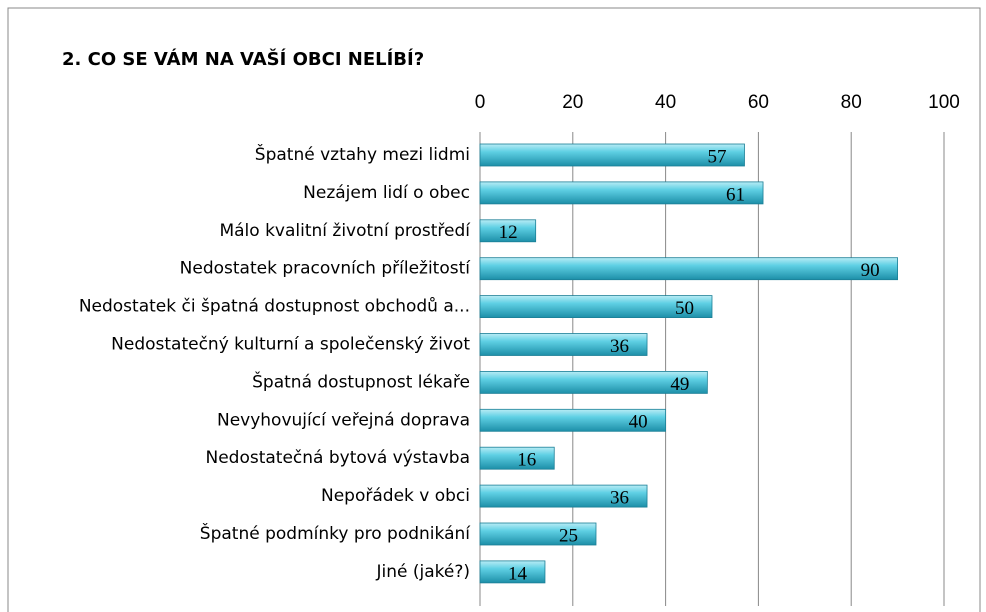  Describe the element at coordinates (361, 381) in the screenshot. I see `y-tick-label: Špatná dostupnost lékaře` at that location.